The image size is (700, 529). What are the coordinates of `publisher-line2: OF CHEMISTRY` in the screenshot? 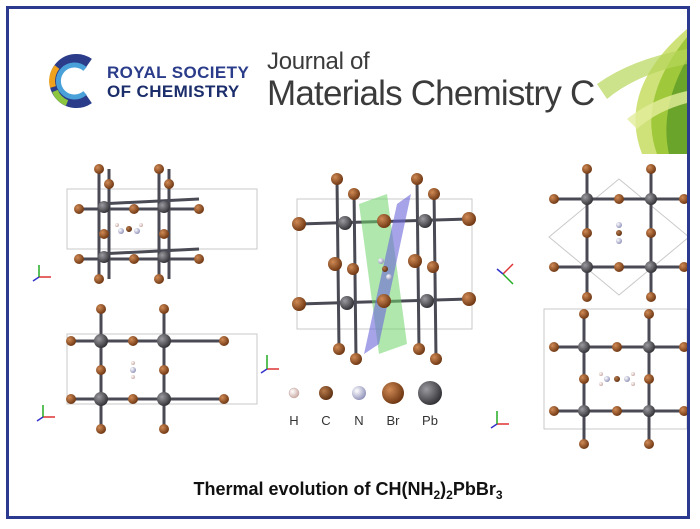 It's located at (178, 91).